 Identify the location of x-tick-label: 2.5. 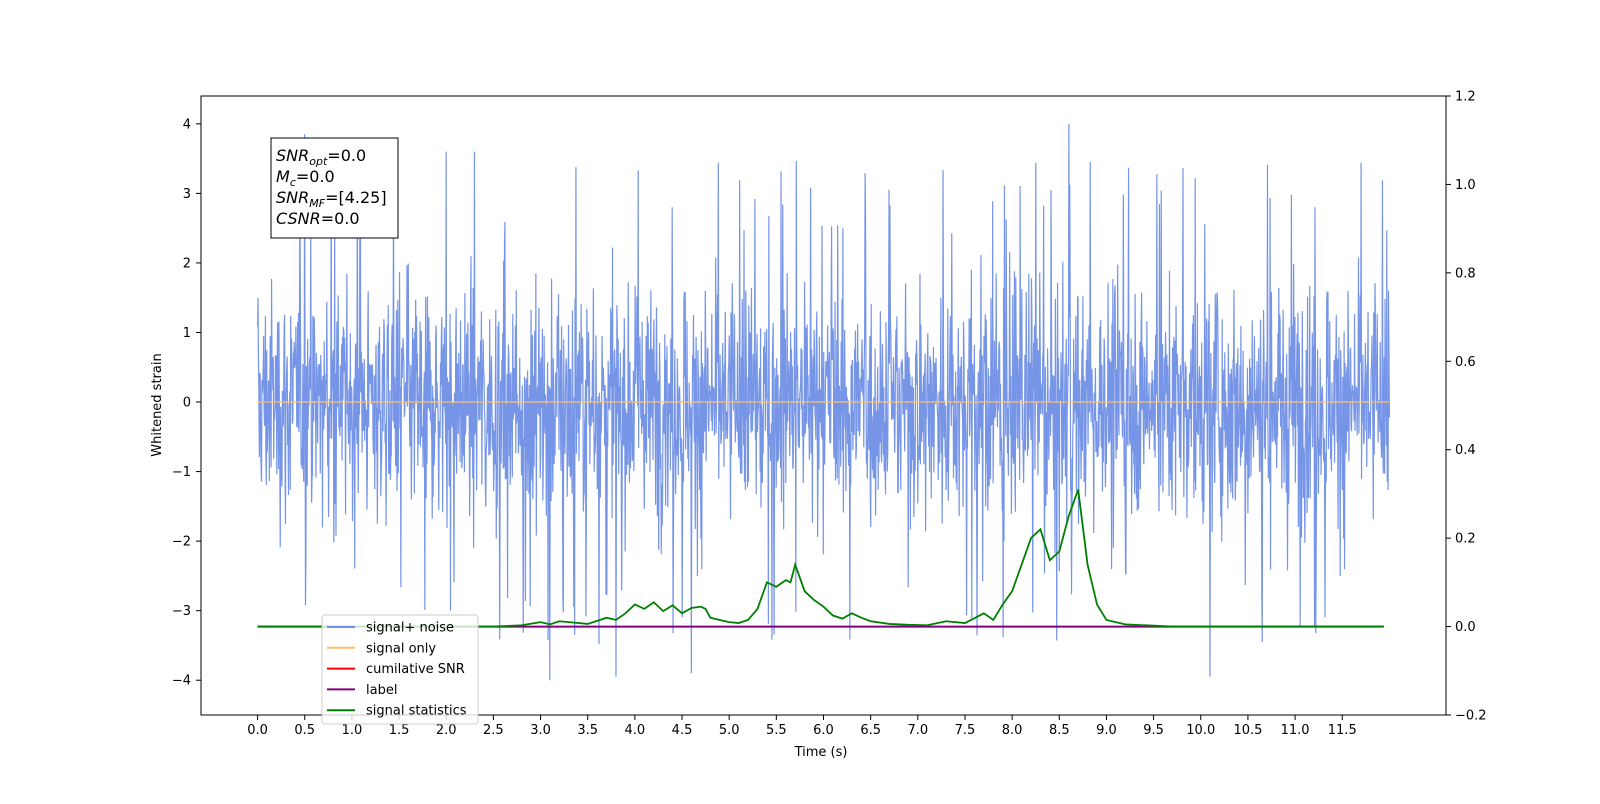
(493, 730).